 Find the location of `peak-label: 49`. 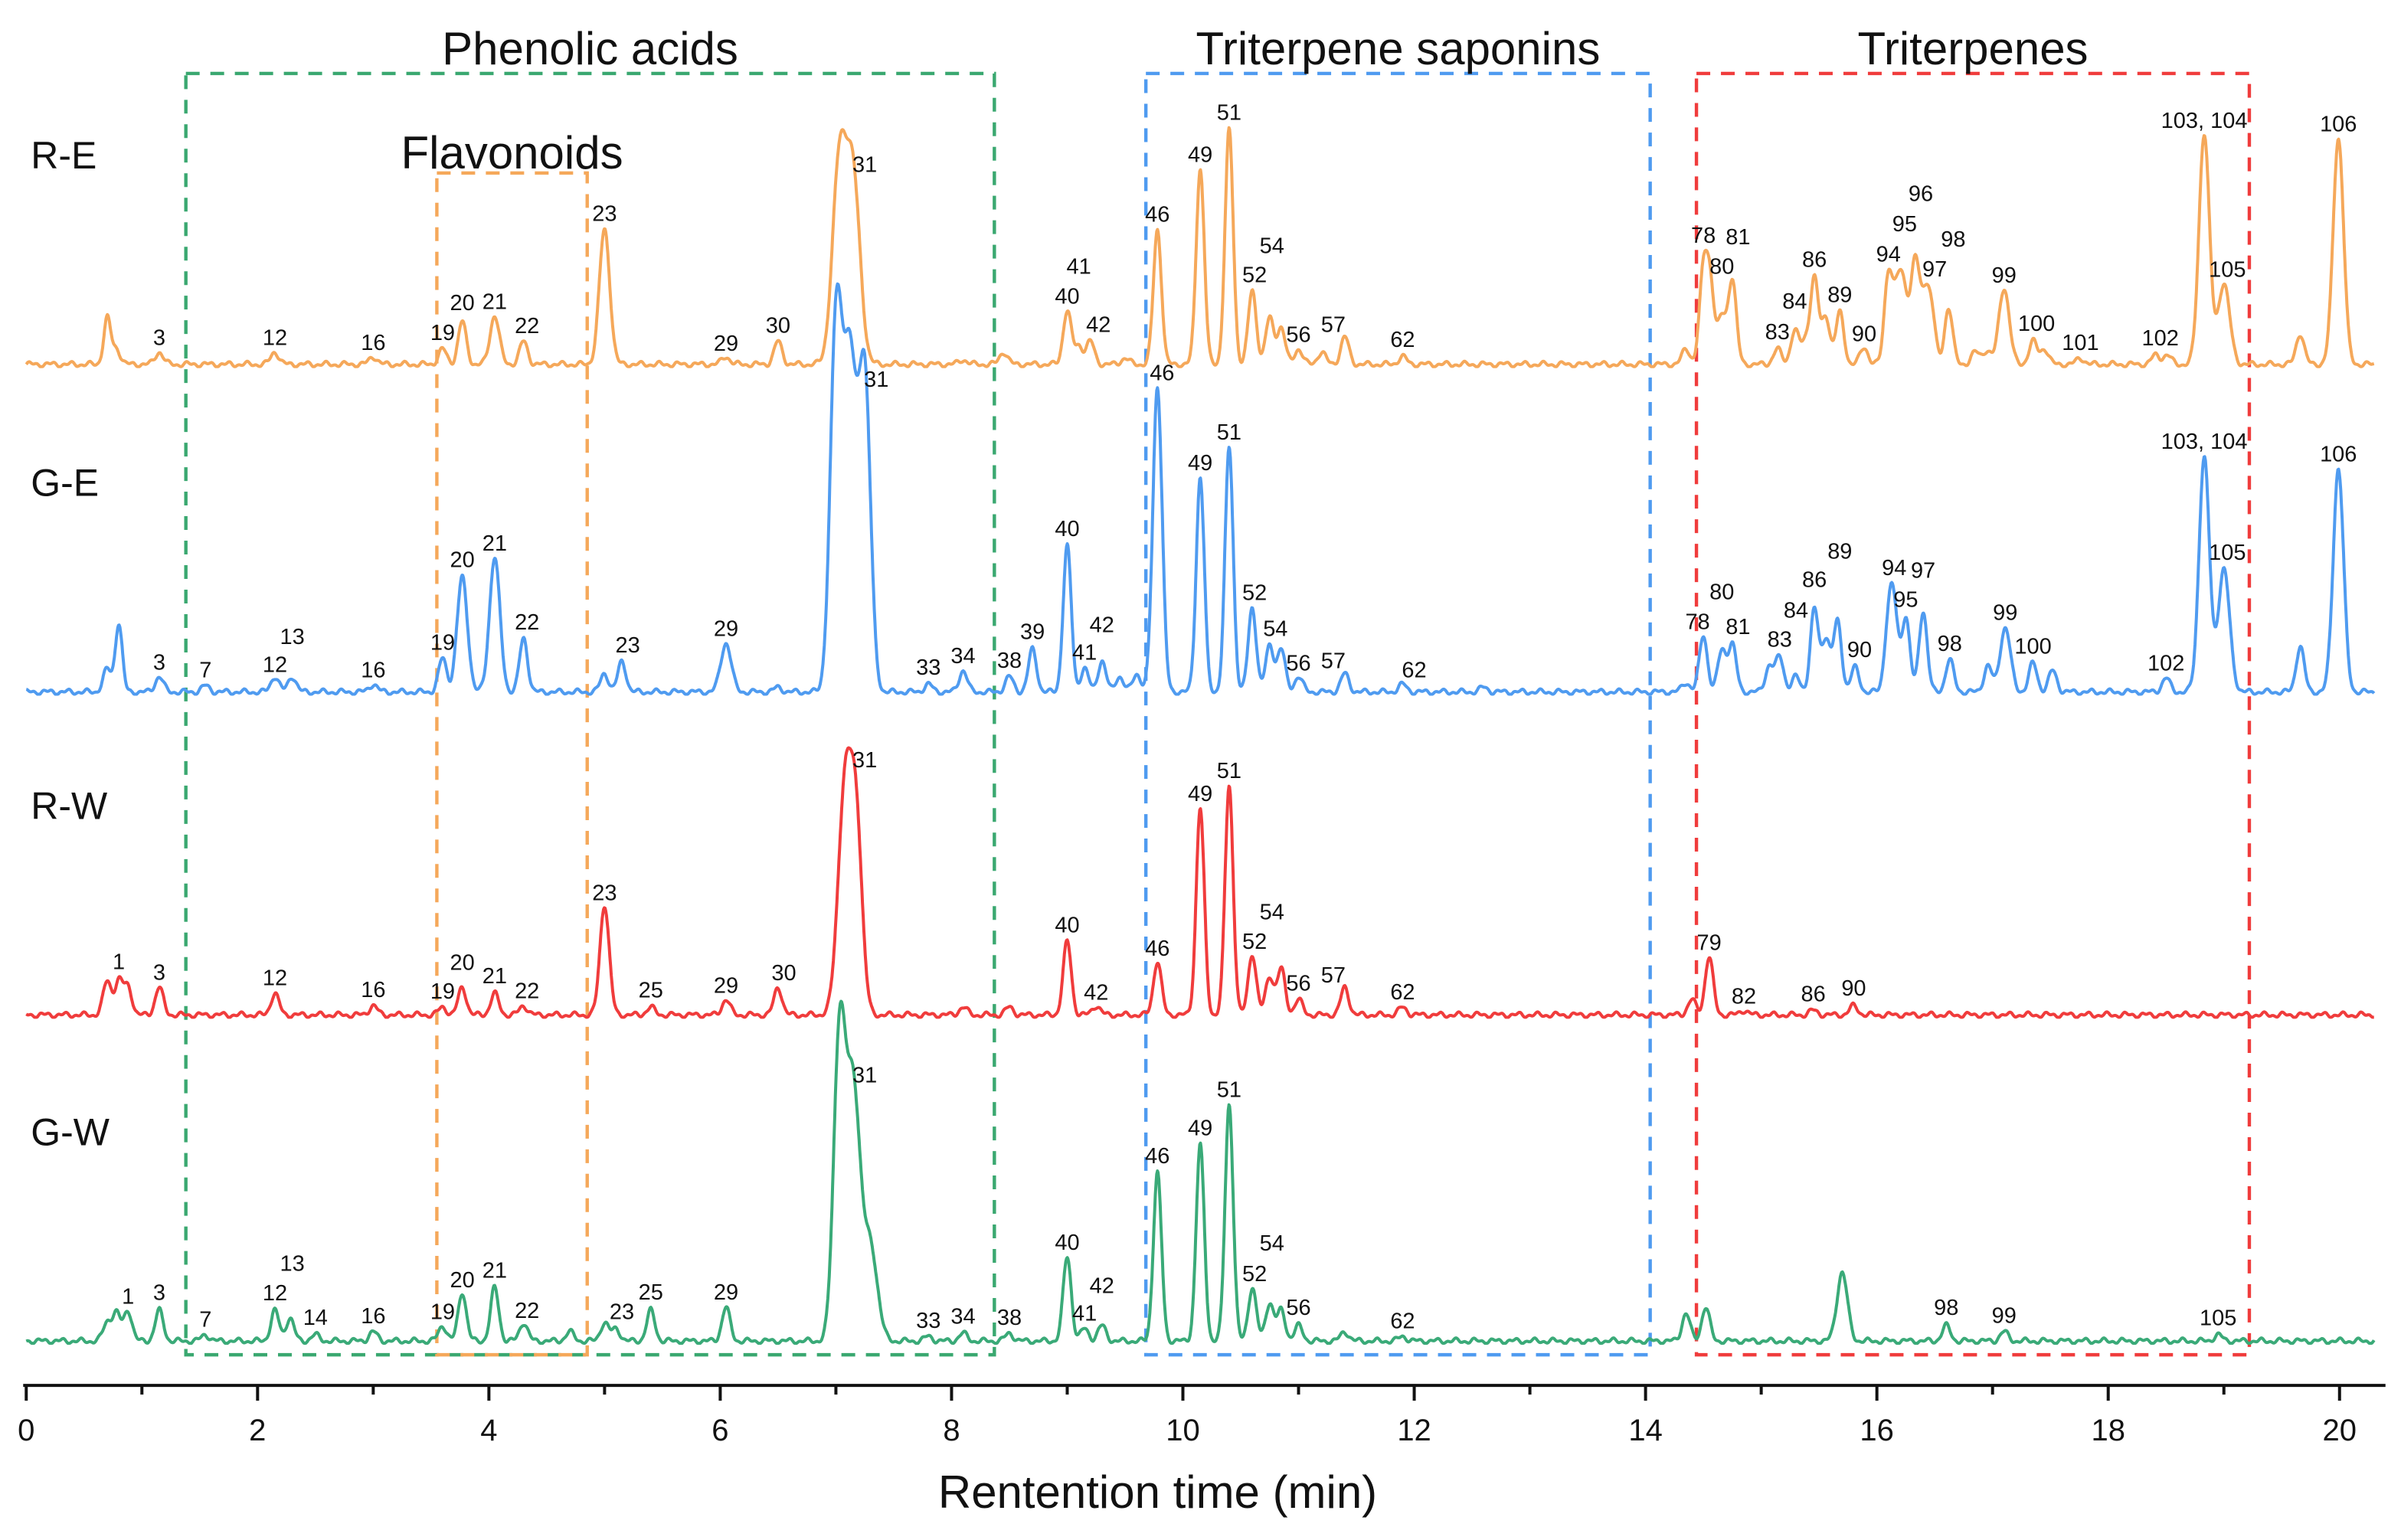

peak-label: 49 is located at coordinates (1200, 794).